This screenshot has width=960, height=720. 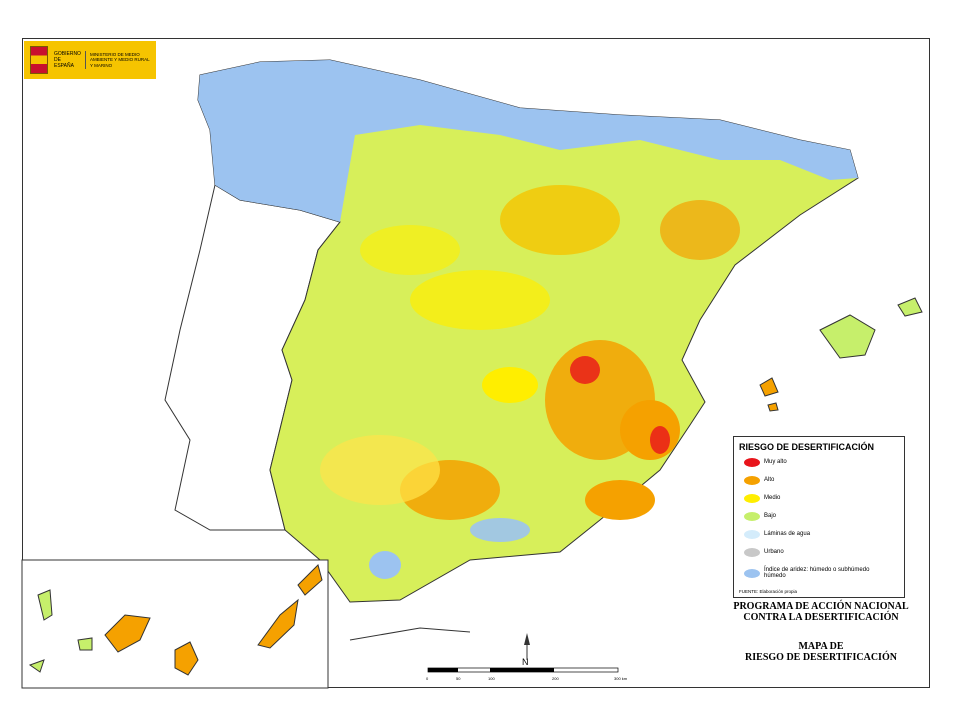 What do you see at coordinates (910, 307) in the screenshot?
I see `menorca` at bounding box center [910, 307].